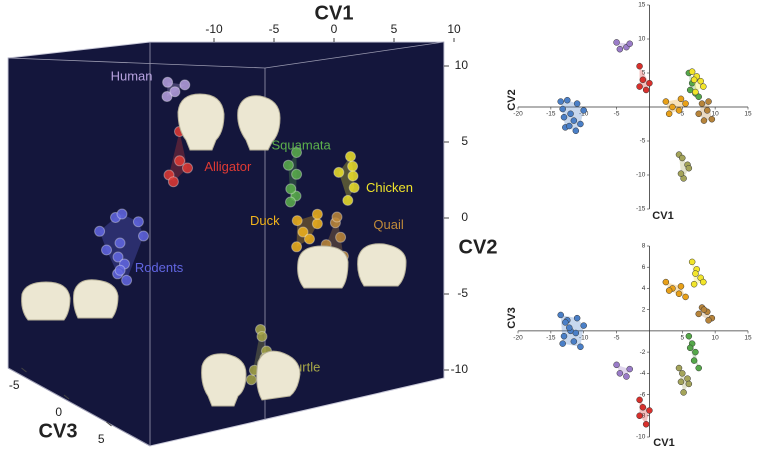 The image size is (758, 452). I want to click on y-tick-label: -2, so click(643, 352).